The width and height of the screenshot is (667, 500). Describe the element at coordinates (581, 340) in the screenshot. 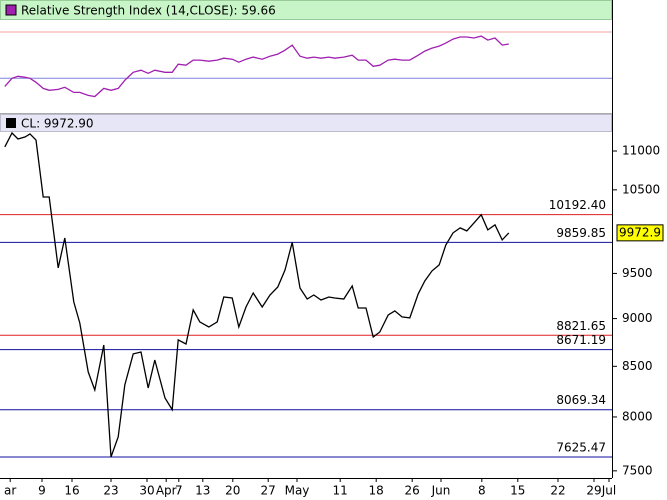

I see `level-label: 8671.19` at that location.